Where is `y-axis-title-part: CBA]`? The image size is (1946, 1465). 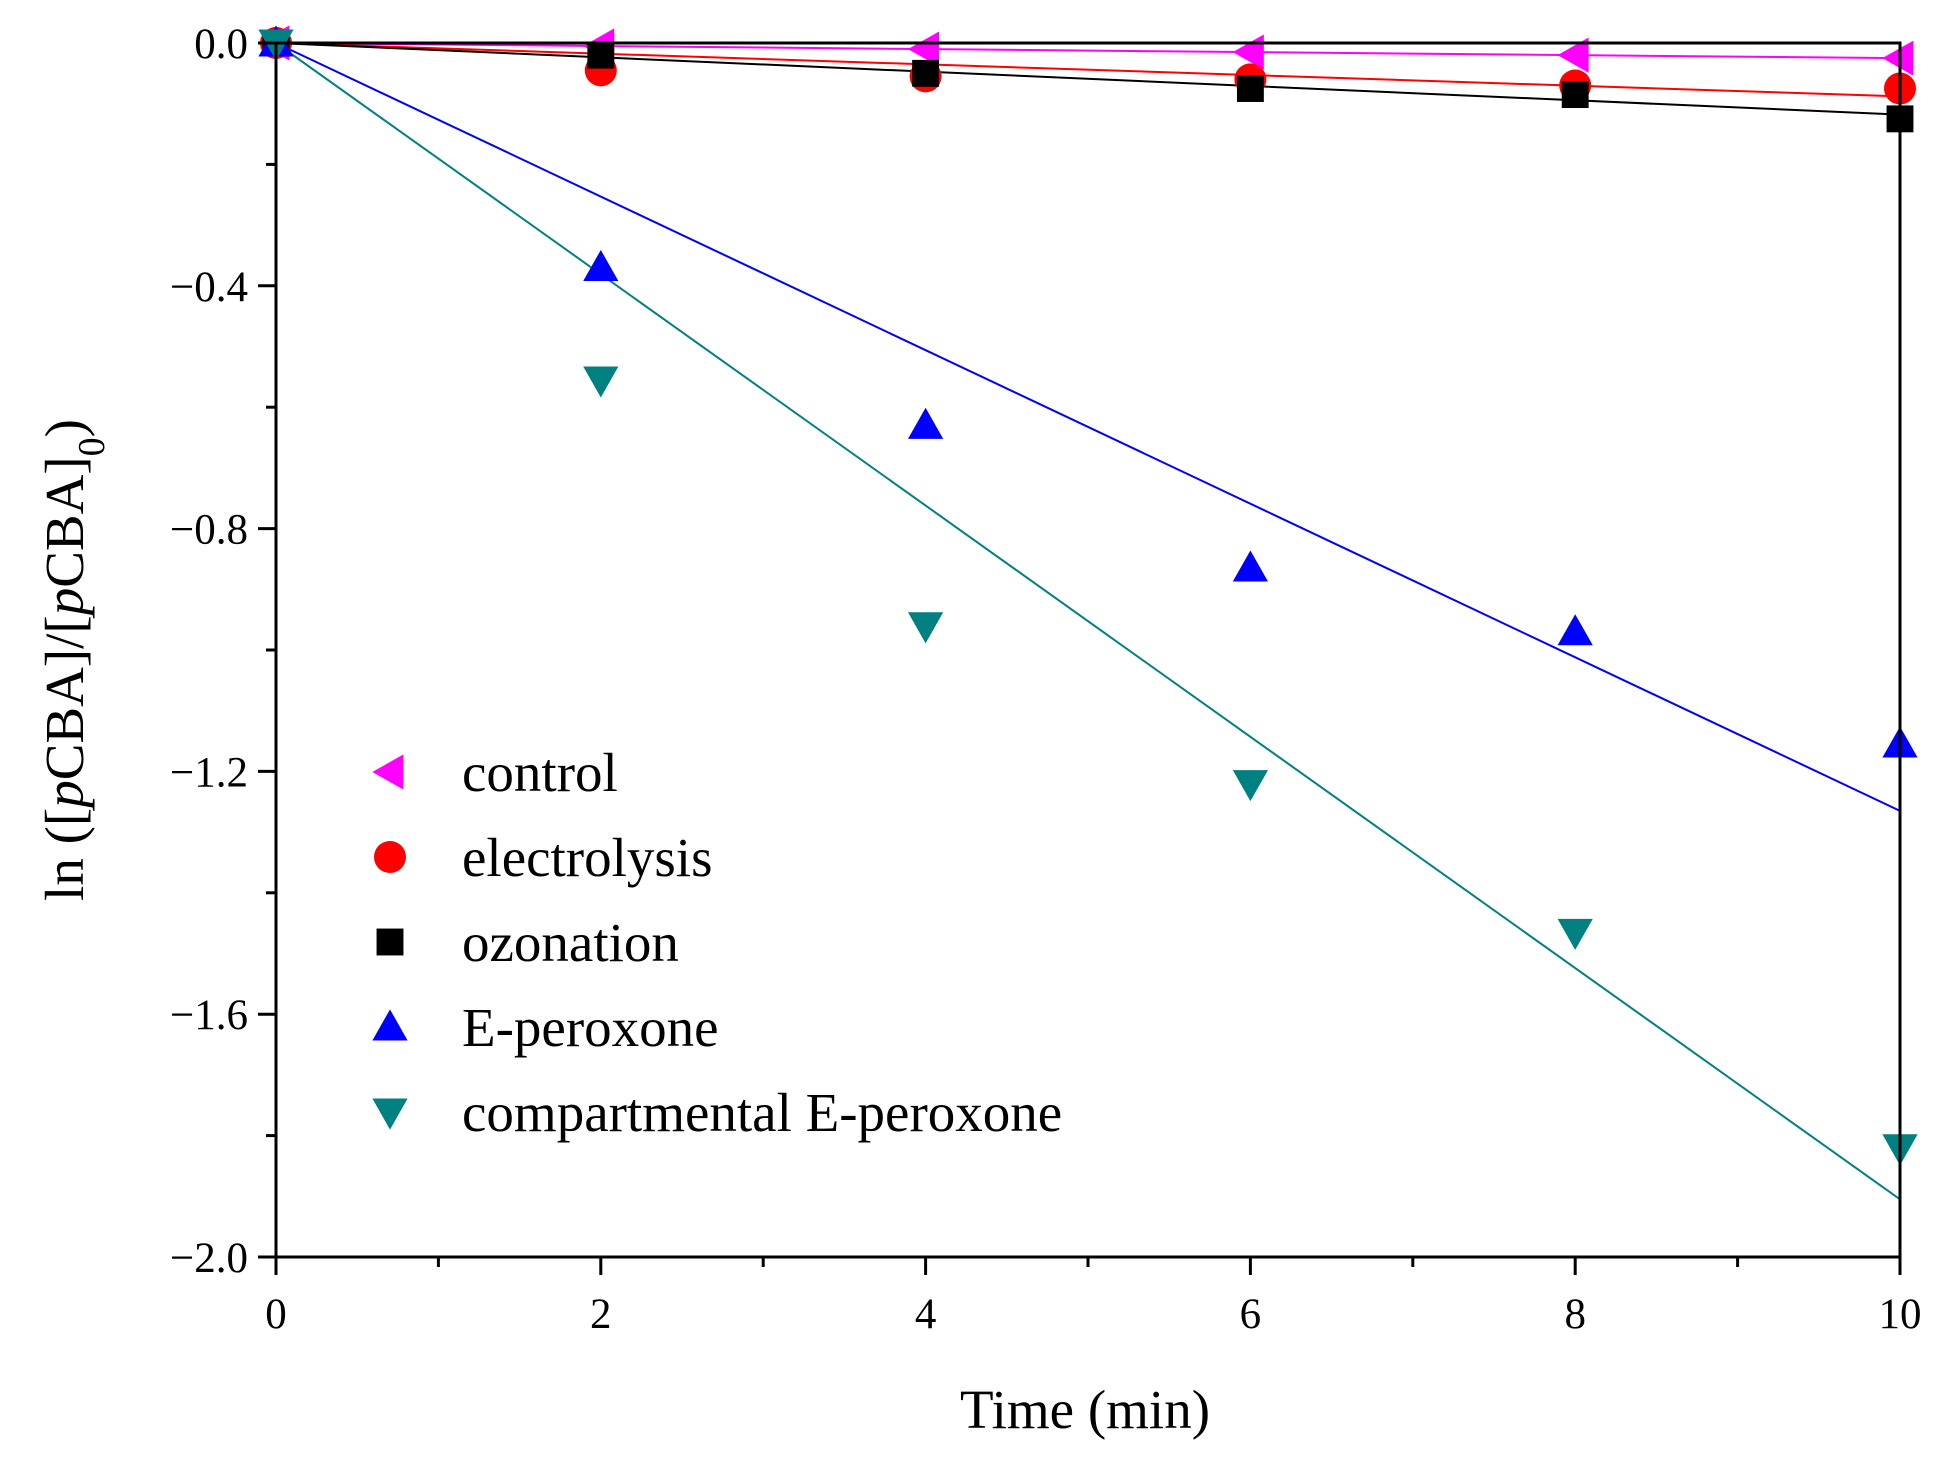
y-axis-title-part: CBA] is located at coordinates (64, 521).